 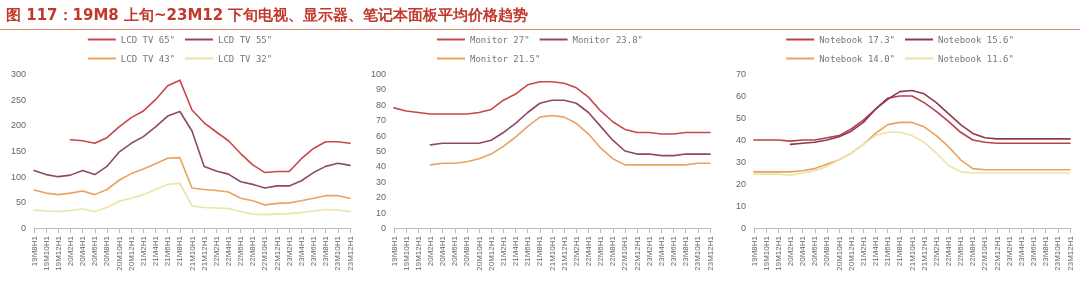 What do you see at coordinates (245, 39) in the screenshot?
I see `legend-label: LCD TV 55"` at bounding box center [245, 39].